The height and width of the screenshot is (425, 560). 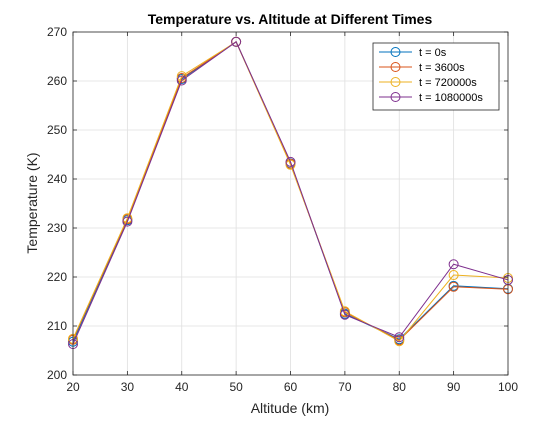 I want to click on legend-box, so click(x=436, y=76).